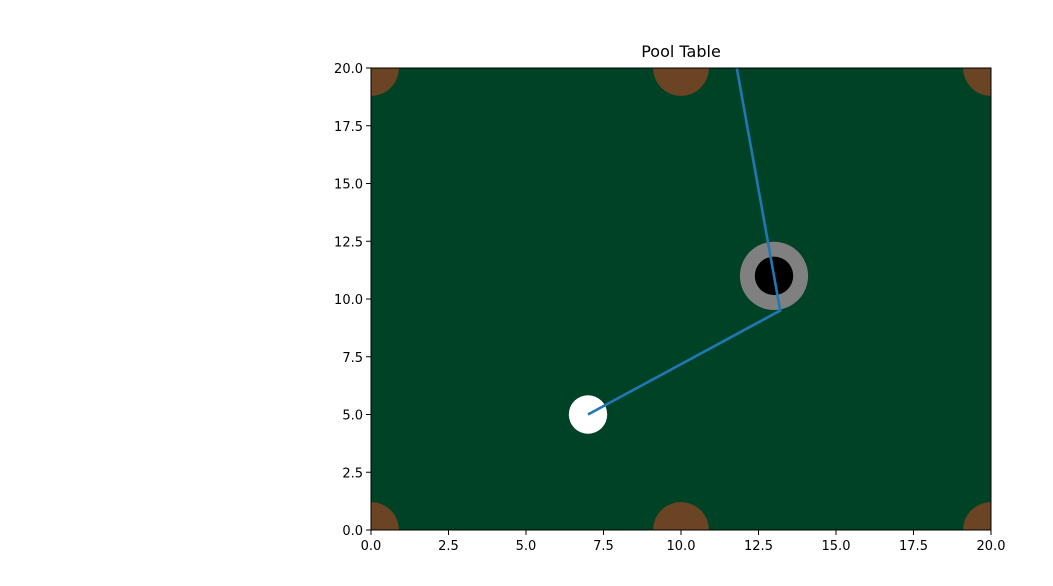 This screenshot has width=1053, height=586. I want to click on y-tick-label: 10.0, so click(348, 300).